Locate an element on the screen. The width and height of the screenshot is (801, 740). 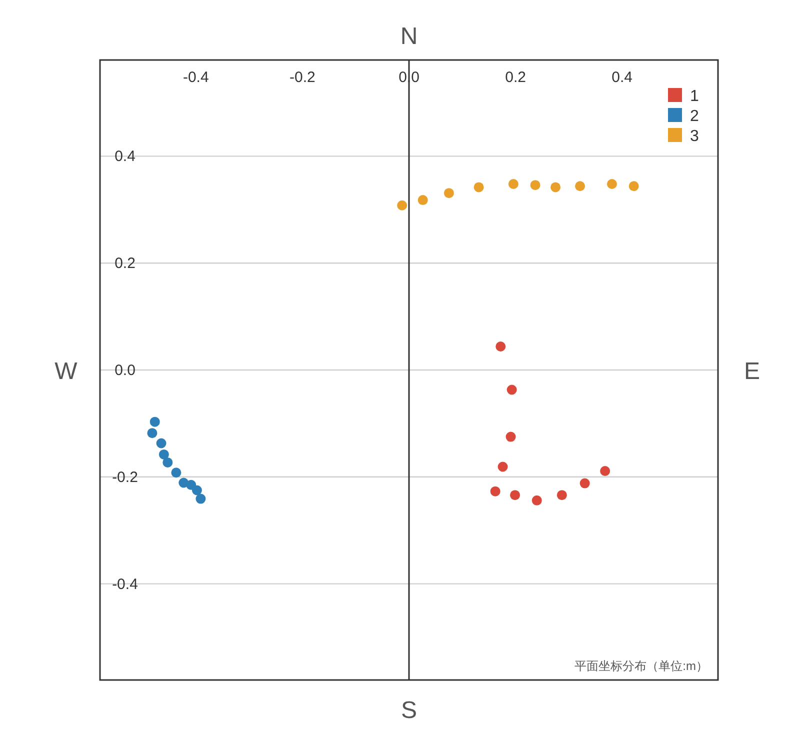
y-tick-label: 0.0 is located at coordinates (125, 370).